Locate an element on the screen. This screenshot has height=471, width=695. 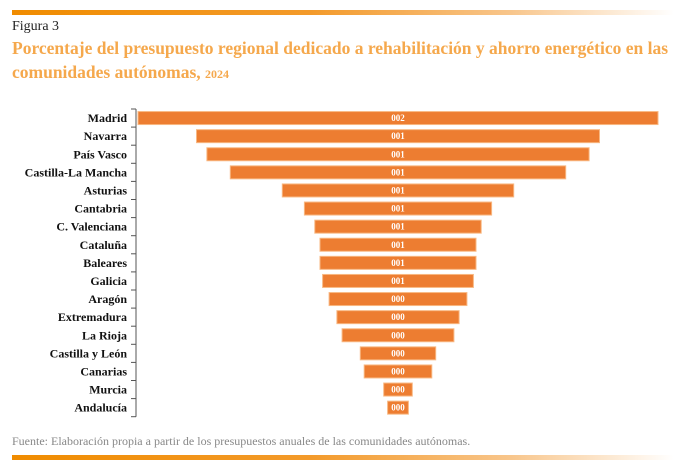
bar-extremadura is located at coordinates (398, 317).